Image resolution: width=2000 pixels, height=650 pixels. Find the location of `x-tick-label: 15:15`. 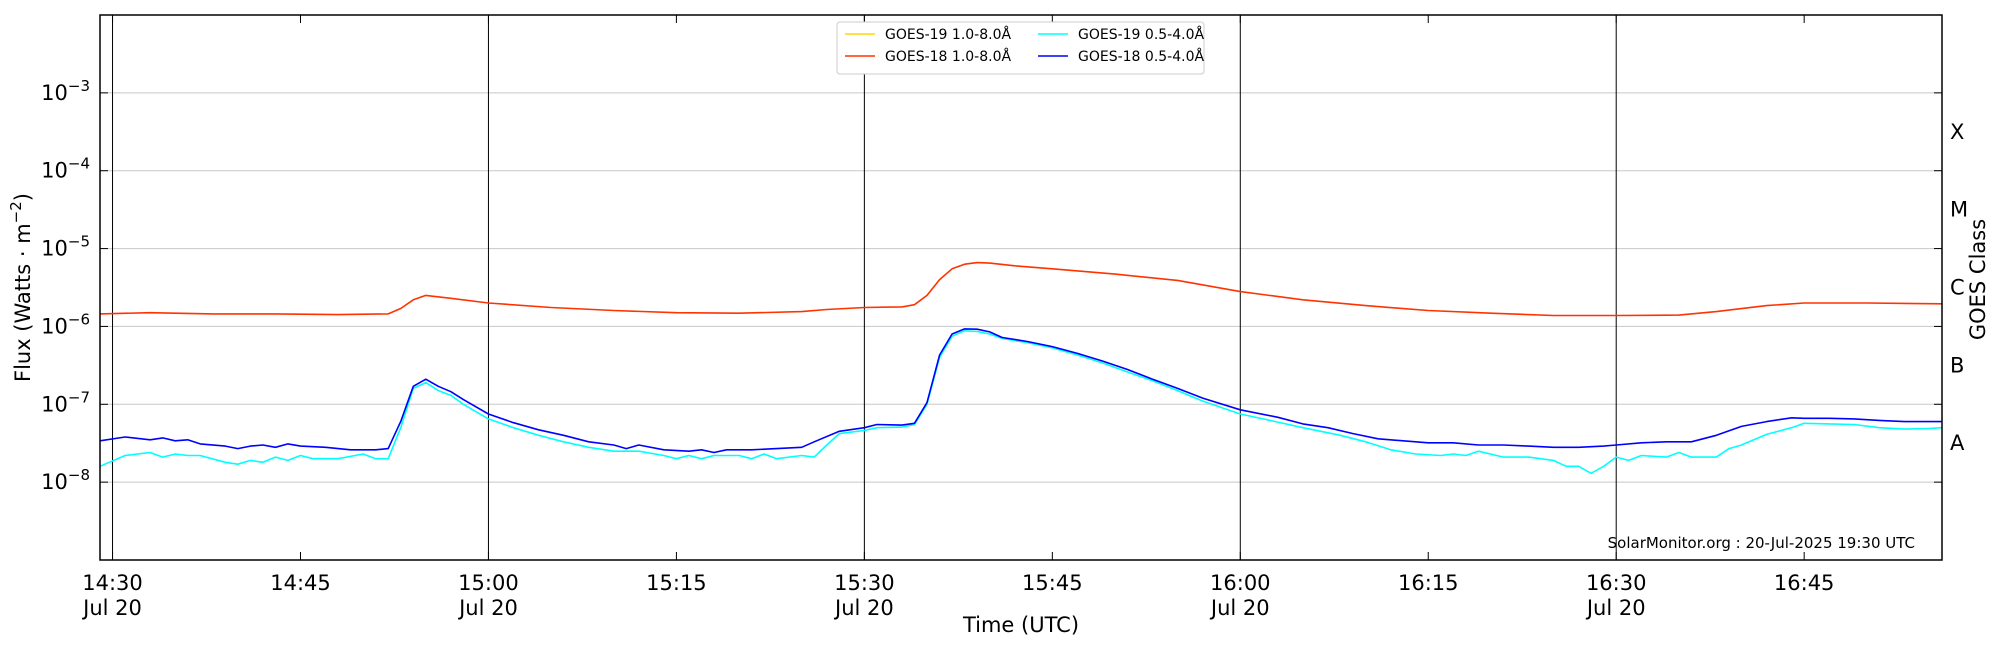

x-tick-label: 15:15 is located at coordinates (676, 583).